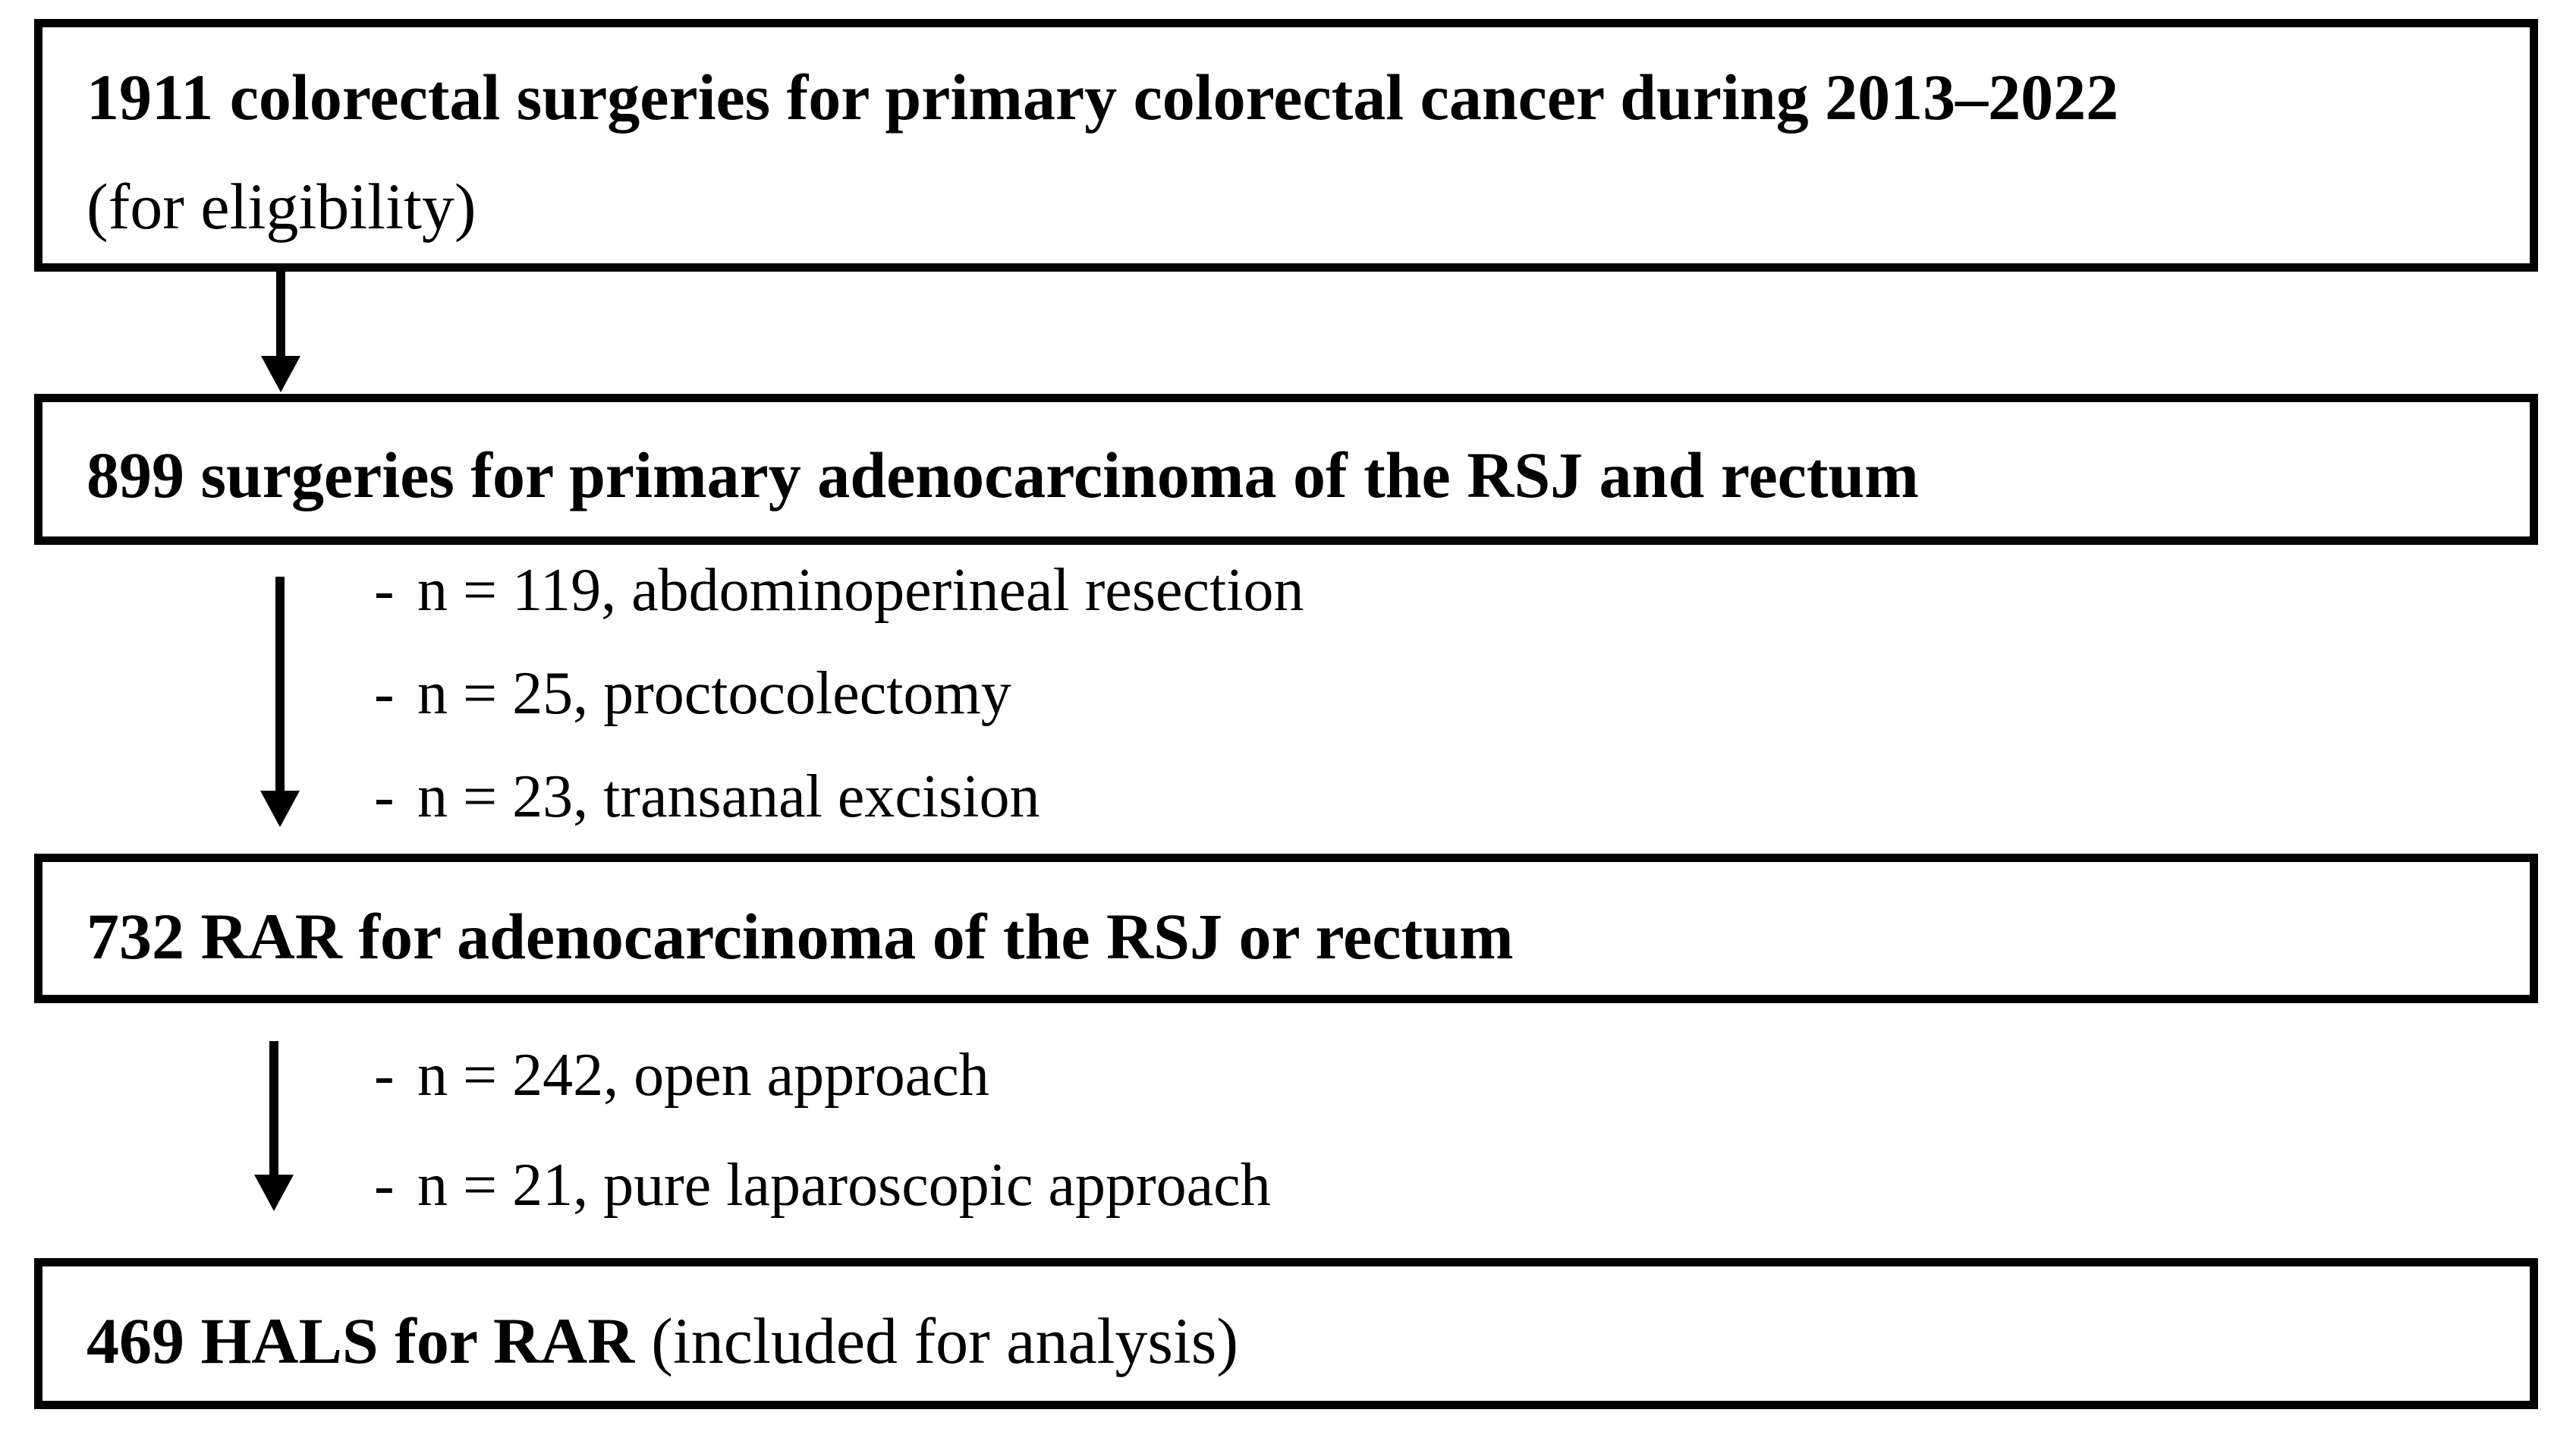 This screenshot has height=1441, width=2576. What do you see at coordinates (844, 1186) in the screenshot?
I see `exclusion-label: n = 21, pure laparoscopic approach` at bounding box center [844, 1186].